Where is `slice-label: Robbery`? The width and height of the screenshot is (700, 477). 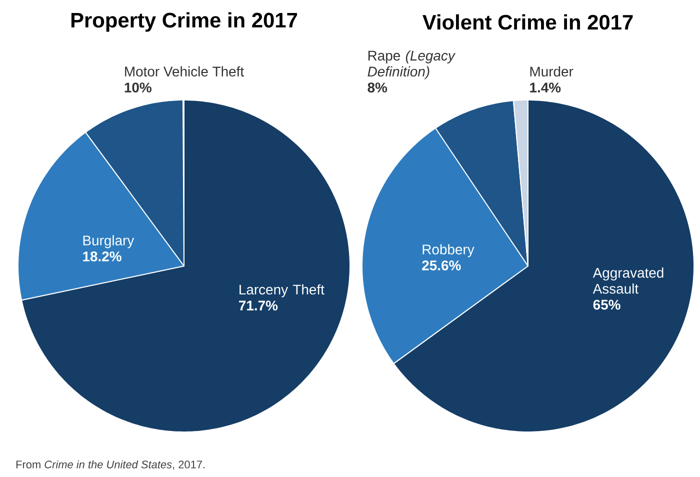 slice-label: Robbery is located at coordinates (448, 251).